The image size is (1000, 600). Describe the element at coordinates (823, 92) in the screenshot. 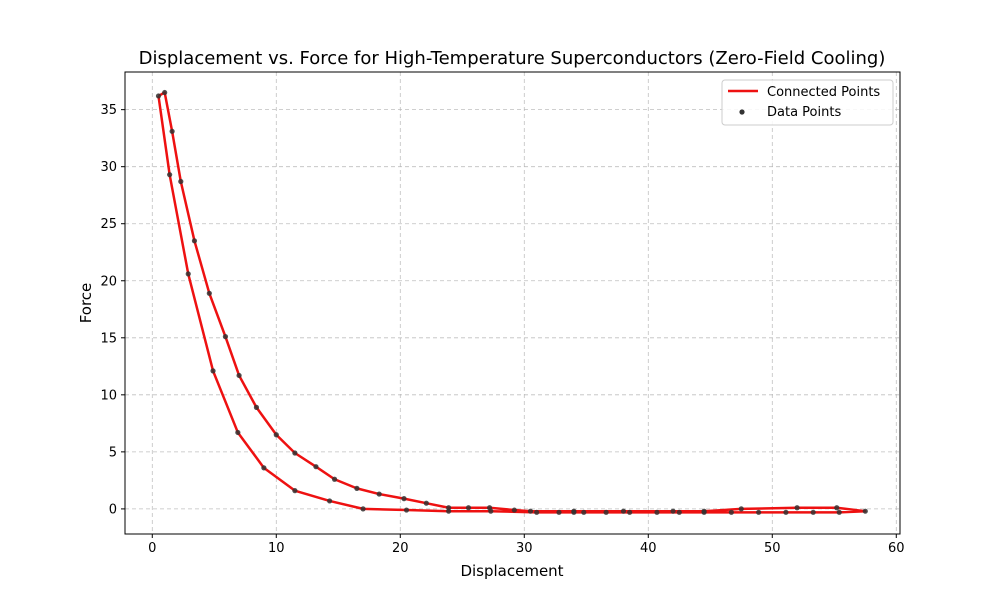

I see `legend-label-connected-points: Connected Points` at that location.